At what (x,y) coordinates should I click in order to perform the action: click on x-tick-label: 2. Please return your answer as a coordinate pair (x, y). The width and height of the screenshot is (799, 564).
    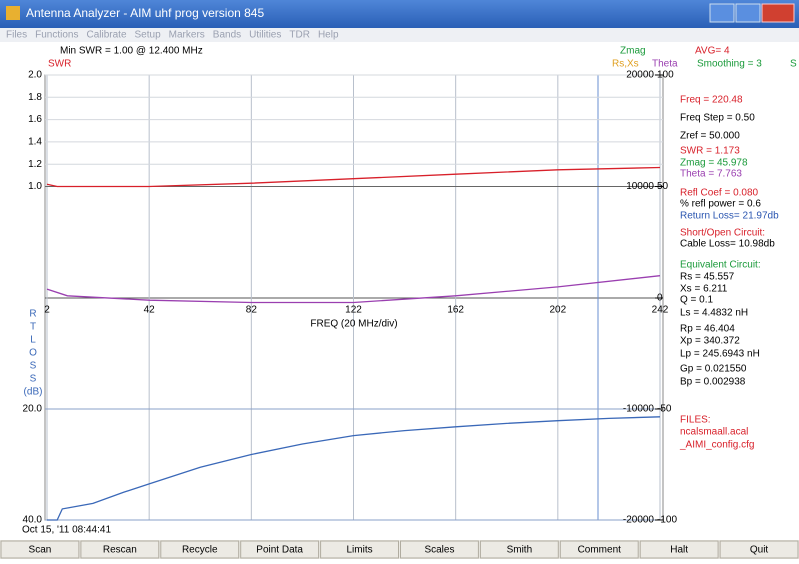
    Looking at the image, I should click on (47, 310).